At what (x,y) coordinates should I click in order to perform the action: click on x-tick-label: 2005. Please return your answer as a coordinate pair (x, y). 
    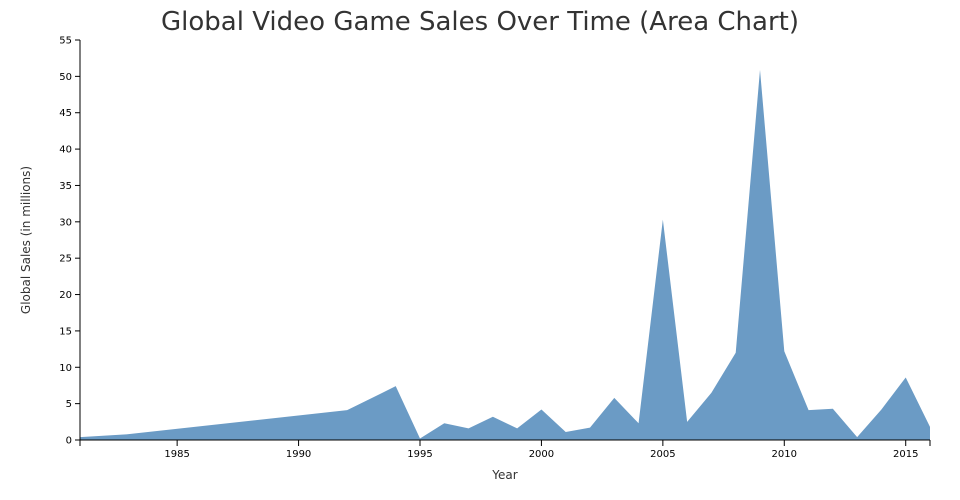
    Looking at the image, I should click on (662, 454).